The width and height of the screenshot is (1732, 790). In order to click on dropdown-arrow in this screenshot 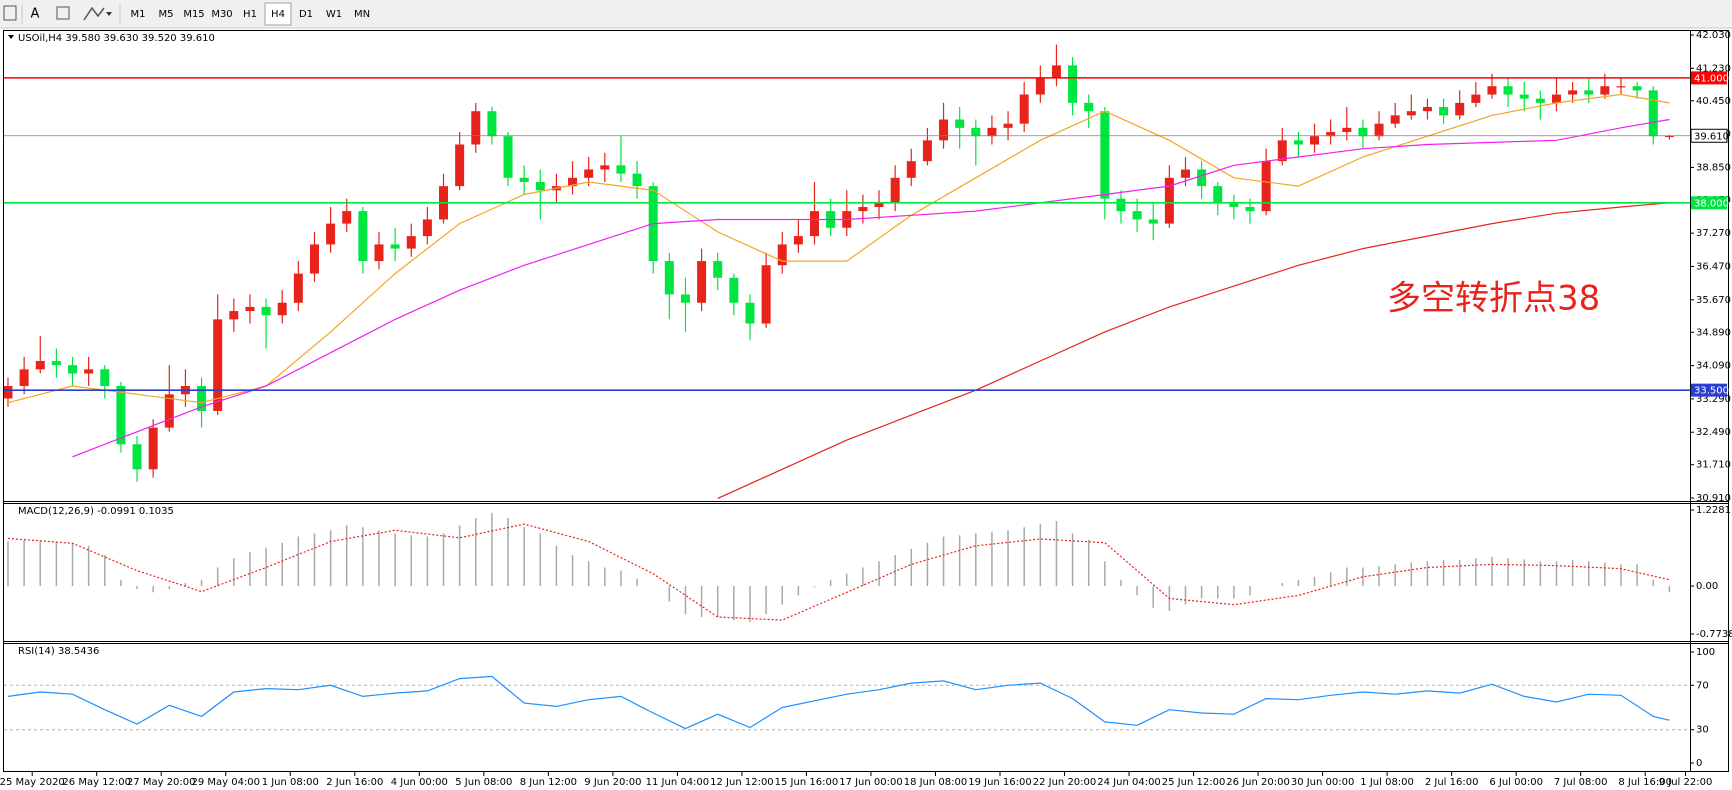, I will do `click(109, 14)`.